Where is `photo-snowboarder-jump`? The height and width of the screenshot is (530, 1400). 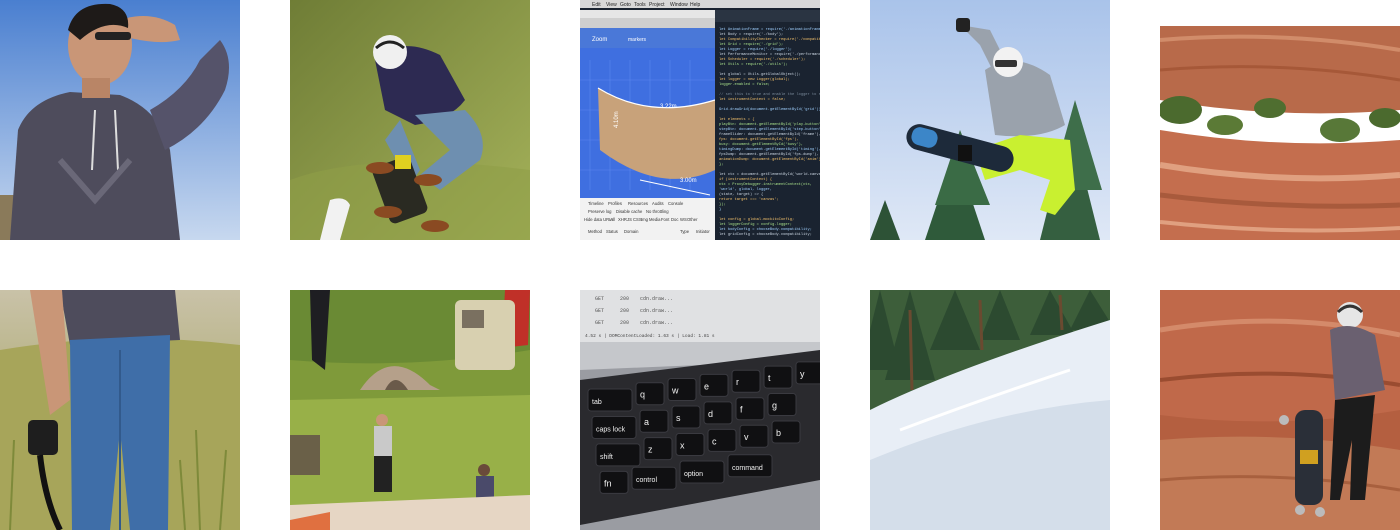 photo-snowboarder-jump is located at coordinates (990, 120).